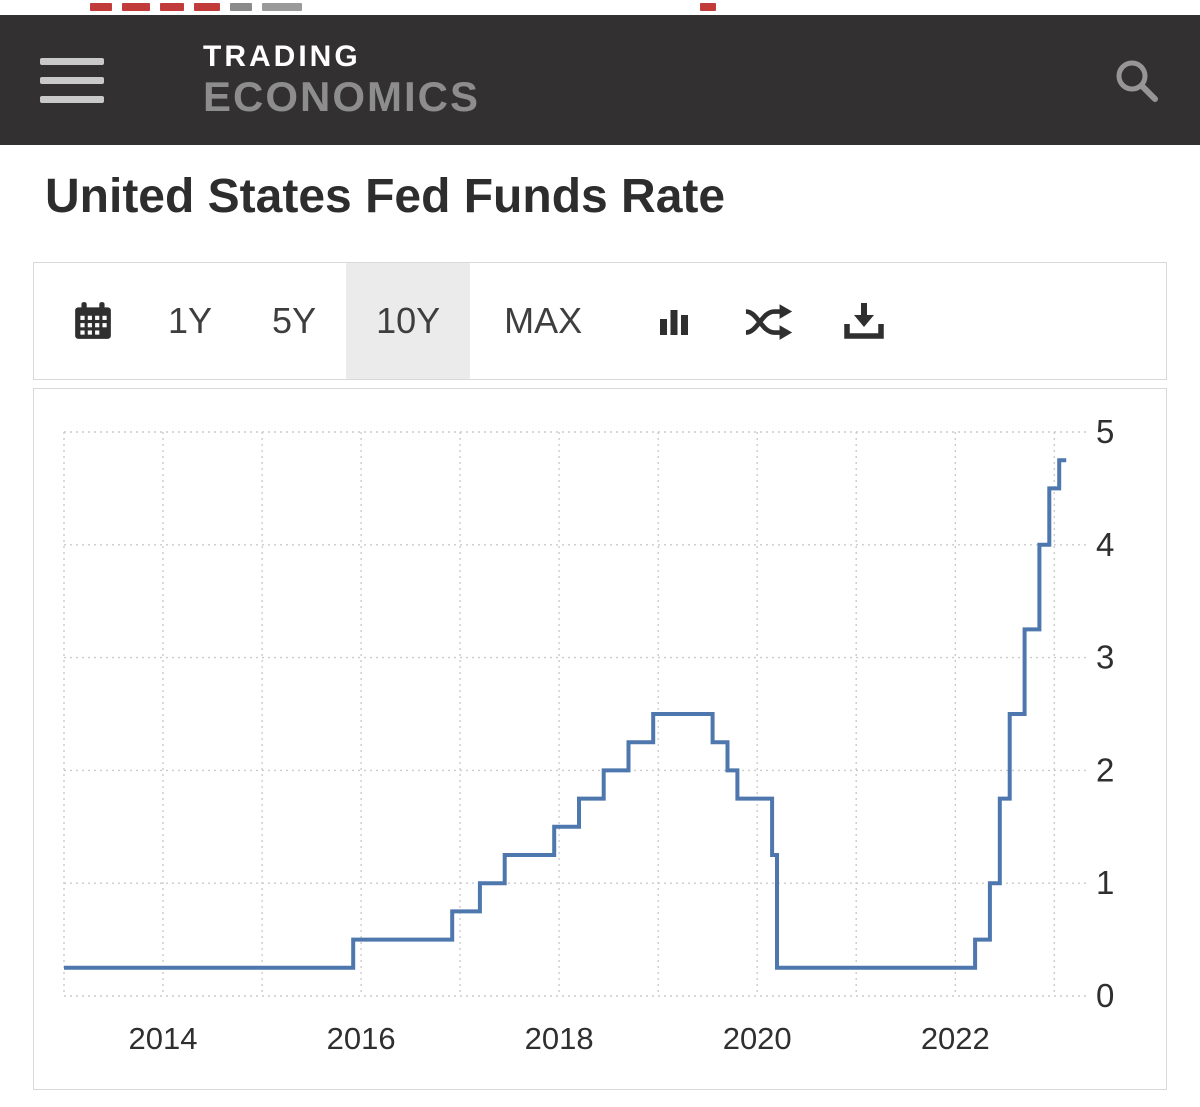 The image size is (1200, 1107). I want to click on site-header: TRADING ECONOMICS, so click(600, 80).